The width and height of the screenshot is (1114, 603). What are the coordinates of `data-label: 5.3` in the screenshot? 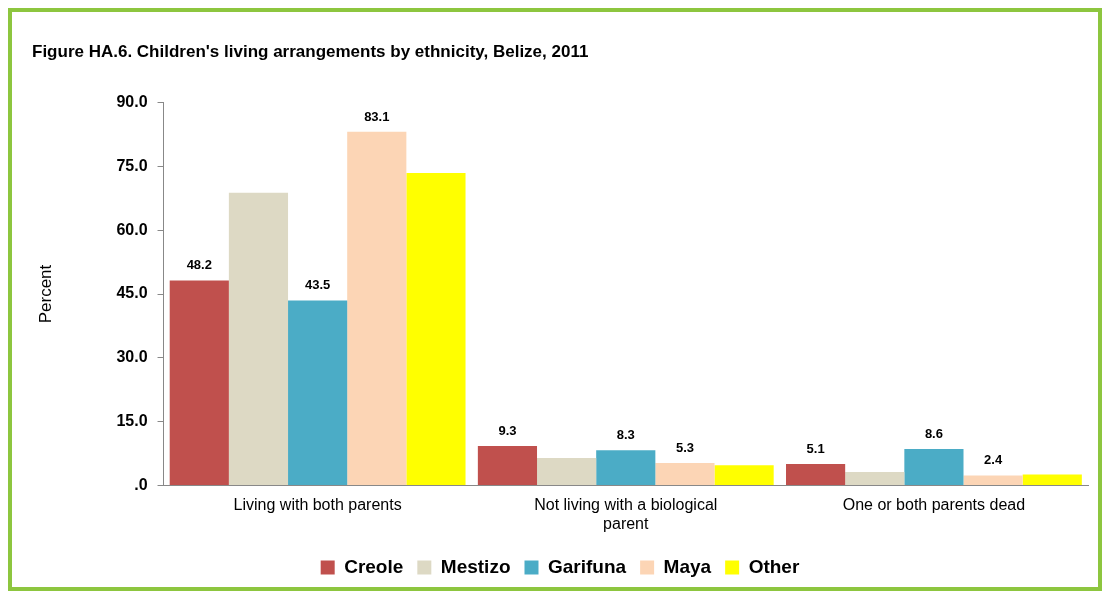 It's located at (684, 448).